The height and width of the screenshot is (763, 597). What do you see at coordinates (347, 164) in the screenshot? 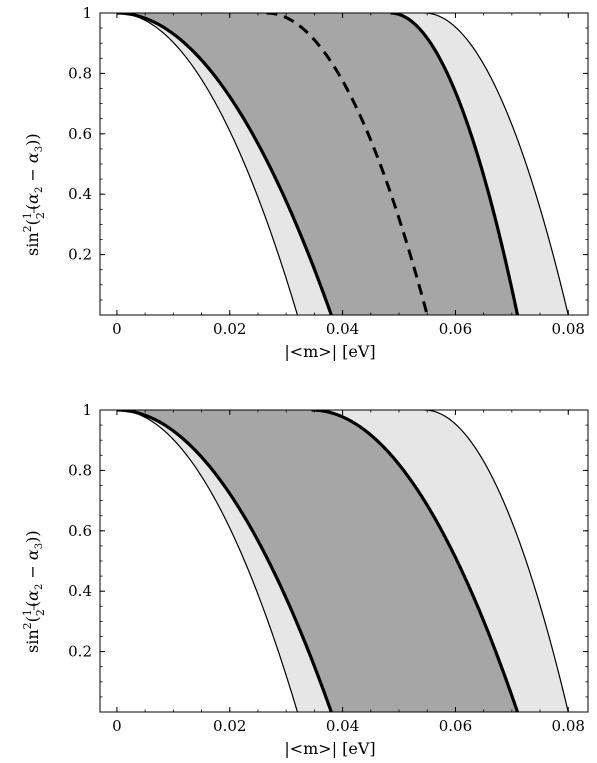
I see `curve-dashed` at bounding box center [347, 164].